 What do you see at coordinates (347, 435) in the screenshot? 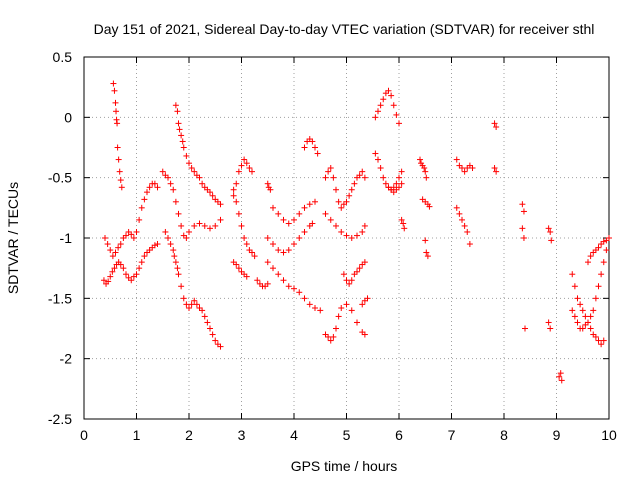
I see `x-tick-label: 5` at bounding box center [347, 435].